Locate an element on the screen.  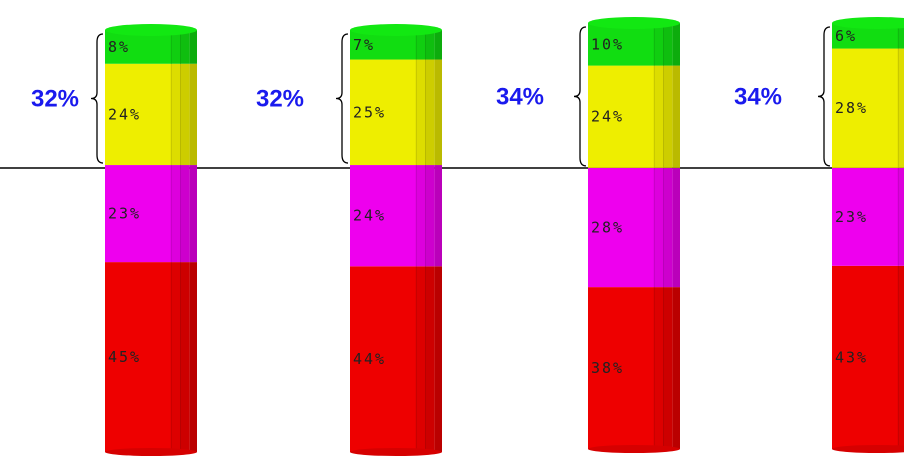
bar-1-segment-3-label: 24% is located at coordinates (124, 114).